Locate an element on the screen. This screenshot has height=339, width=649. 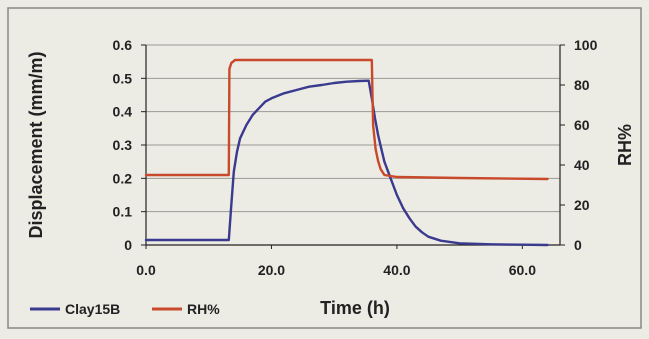
y2-tick-label: 100 is located at coordinates (586, 45).